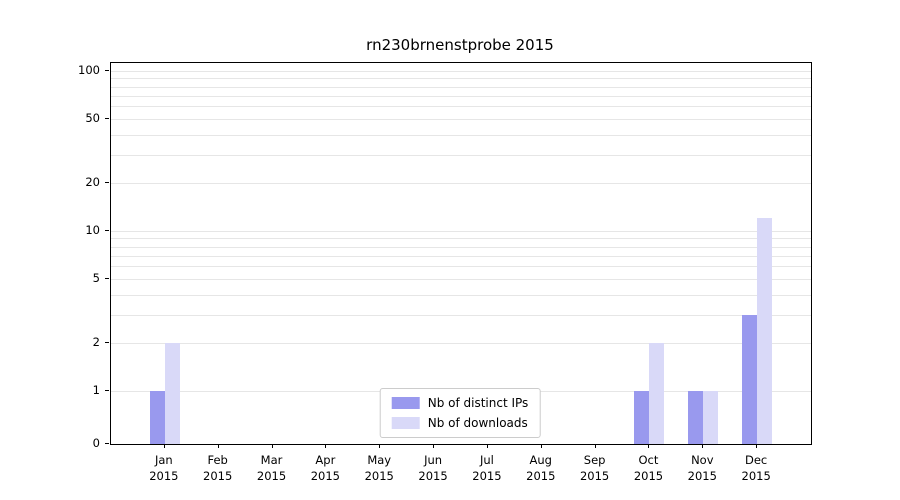  Describe the element at coordinates (541, 468) in the screenshot. I see `x-tick-label: Aug 2015` at that location.